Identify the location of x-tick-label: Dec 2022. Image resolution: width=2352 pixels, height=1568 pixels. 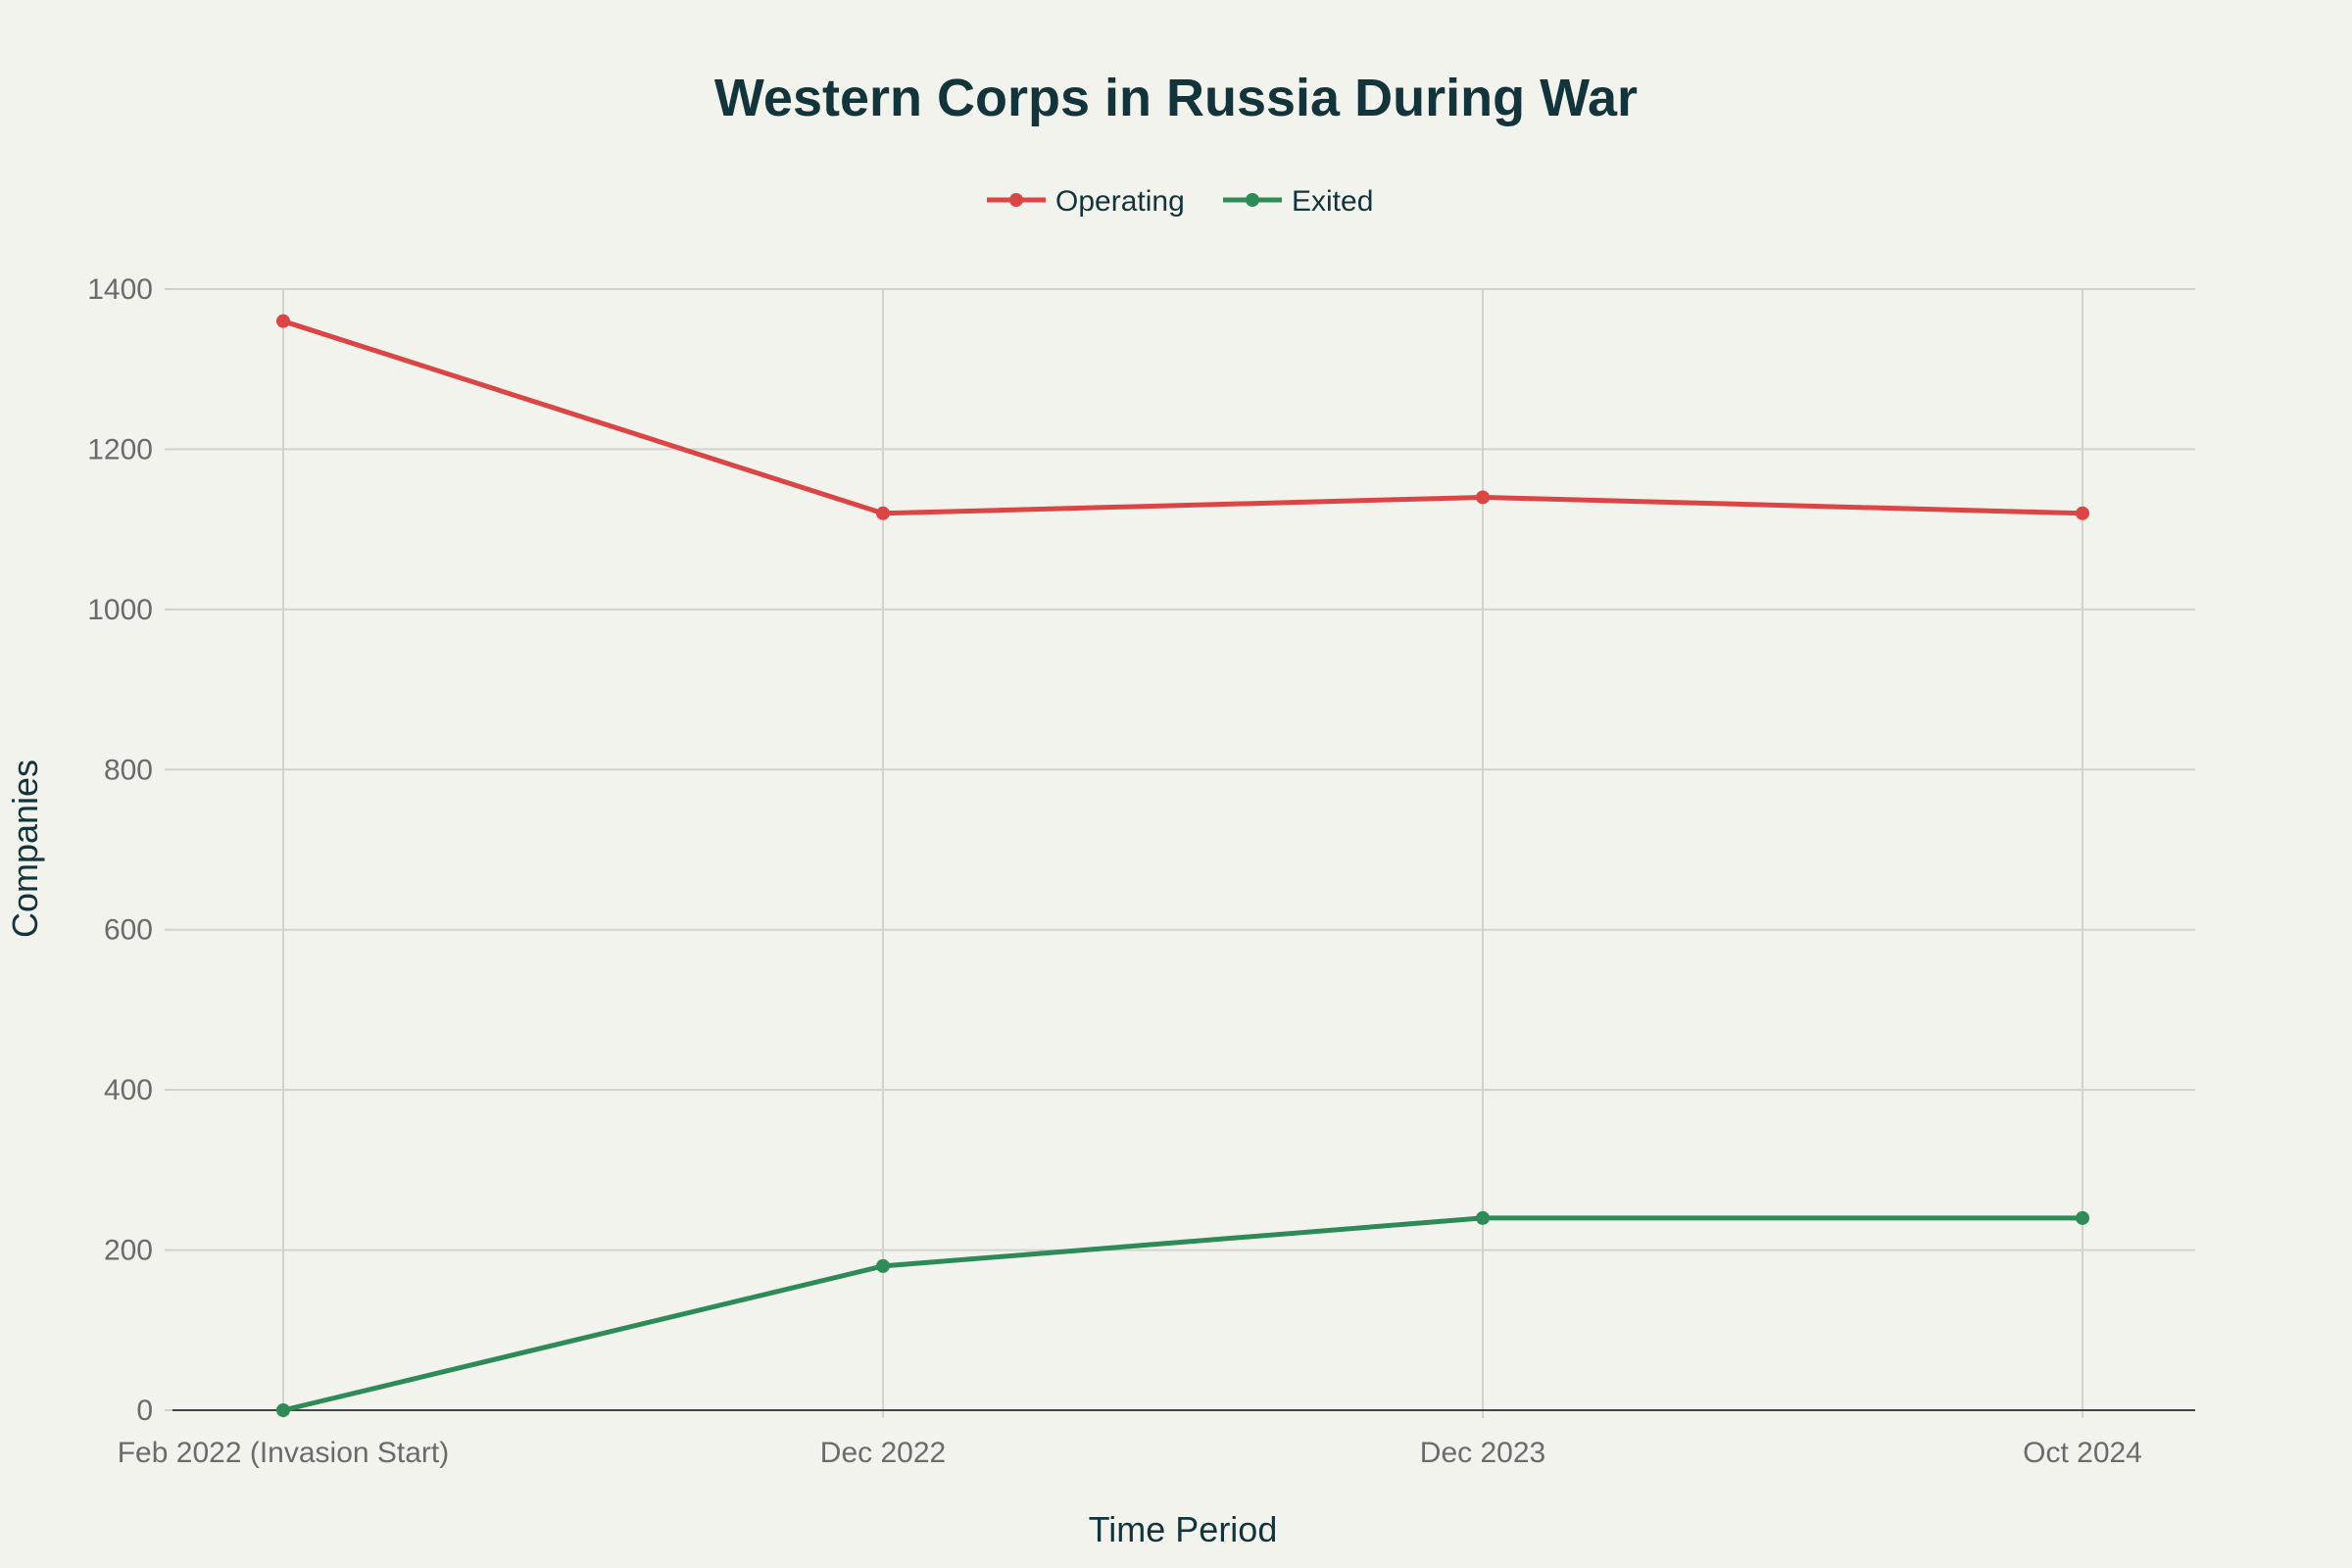
(883, 1453).